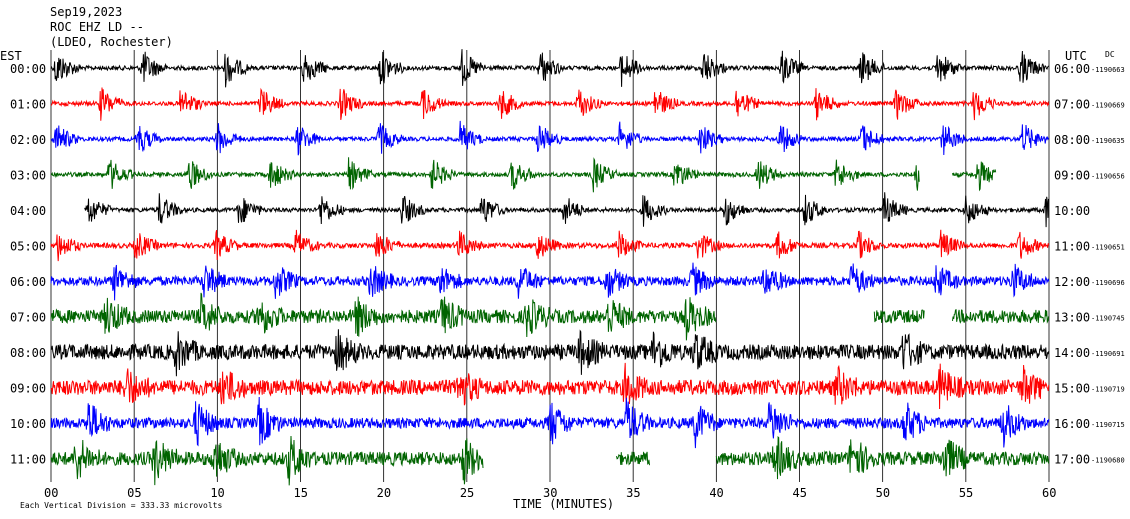 Image resolution: width=1130 pixels, height=519 pixels. I want to click on utc-hour-label: 17:00, so click(1072, 460).